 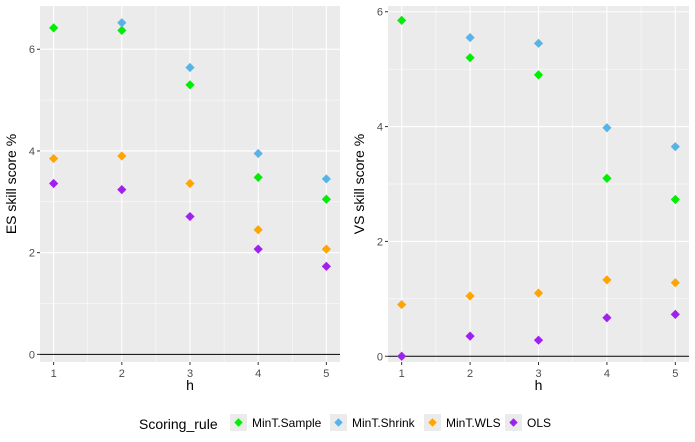 I want to click on legend-entry: MinT.Sample, so click(x=276, y=422).